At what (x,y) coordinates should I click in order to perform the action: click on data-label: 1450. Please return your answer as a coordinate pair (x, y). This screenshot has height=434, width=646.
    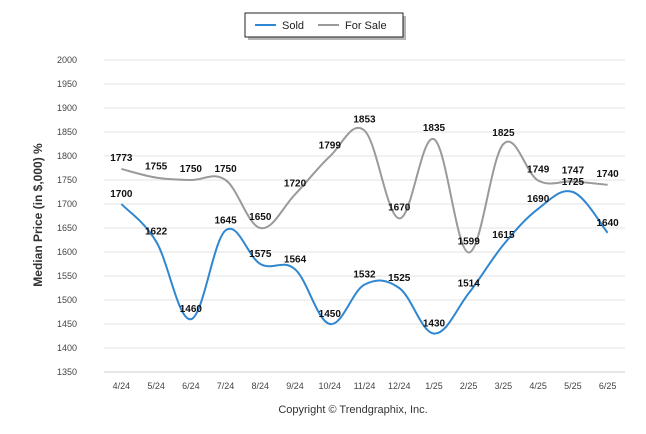
    Looking at the image, I should click on (330, 314).